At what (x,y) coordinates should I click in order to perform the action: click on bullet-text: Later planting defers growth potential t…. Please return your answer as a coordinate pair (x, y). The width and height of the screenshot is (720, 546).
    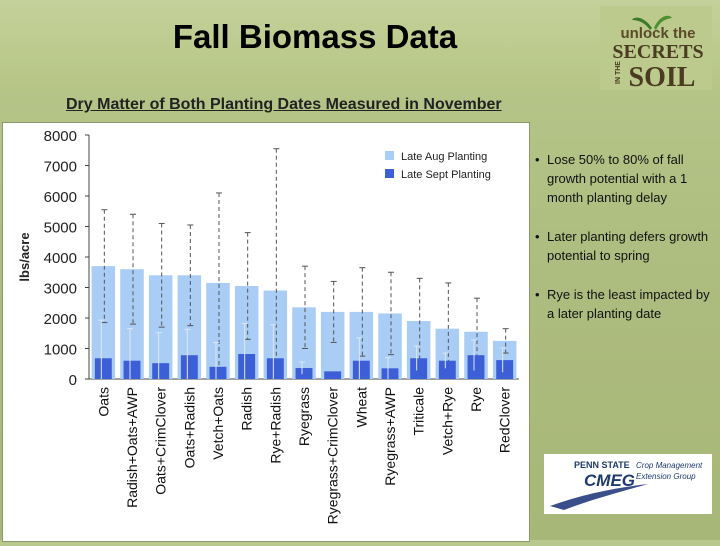
    Looking at the image, I should click on (628, 246).